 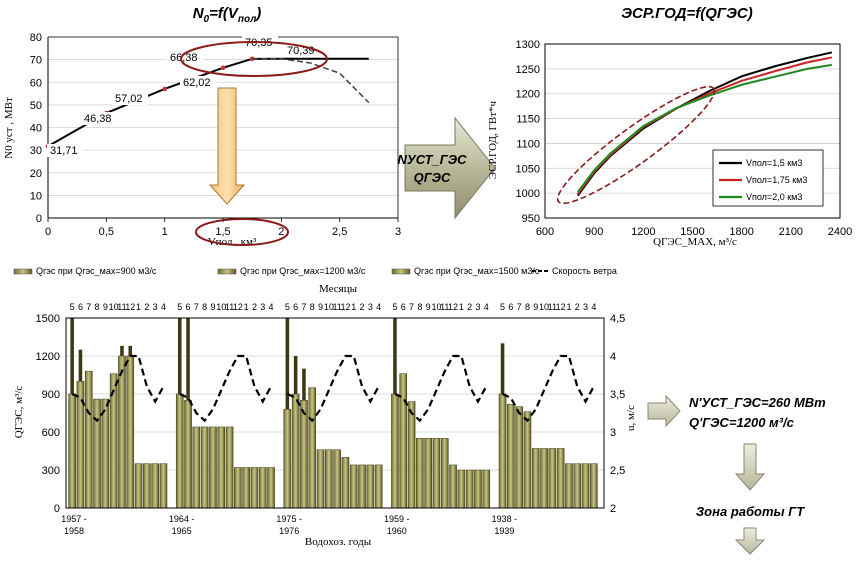 I want to click on chart2-y-tick: 1000, so click(x=528, y=194).